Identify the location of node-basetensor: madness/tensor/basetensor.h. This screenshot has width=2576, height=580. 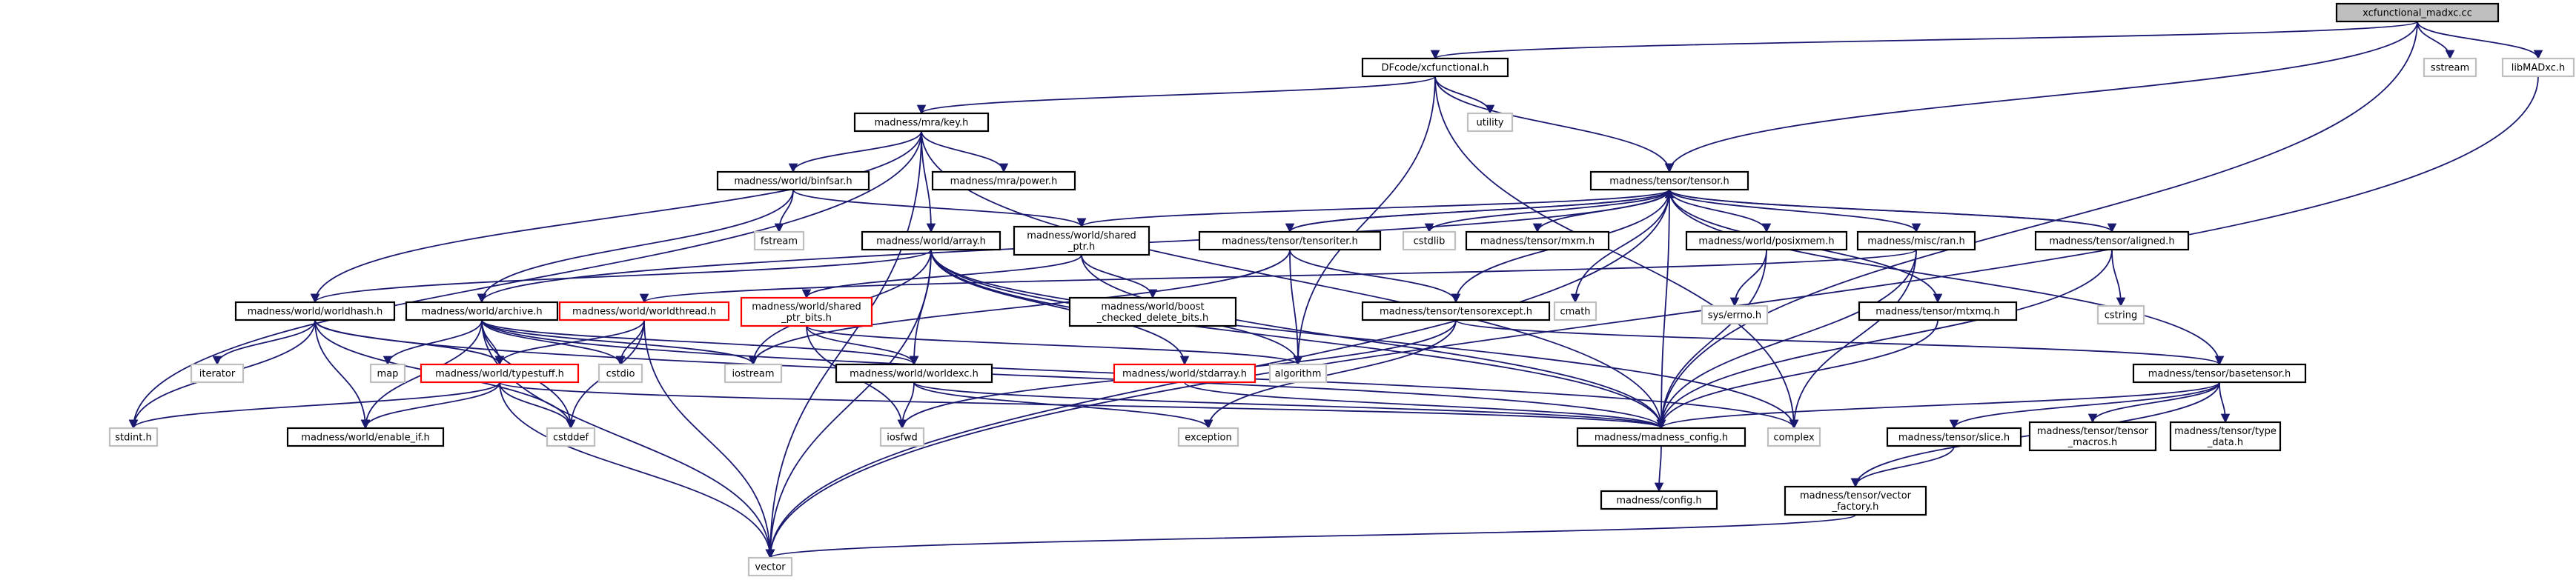
(2219, 373).